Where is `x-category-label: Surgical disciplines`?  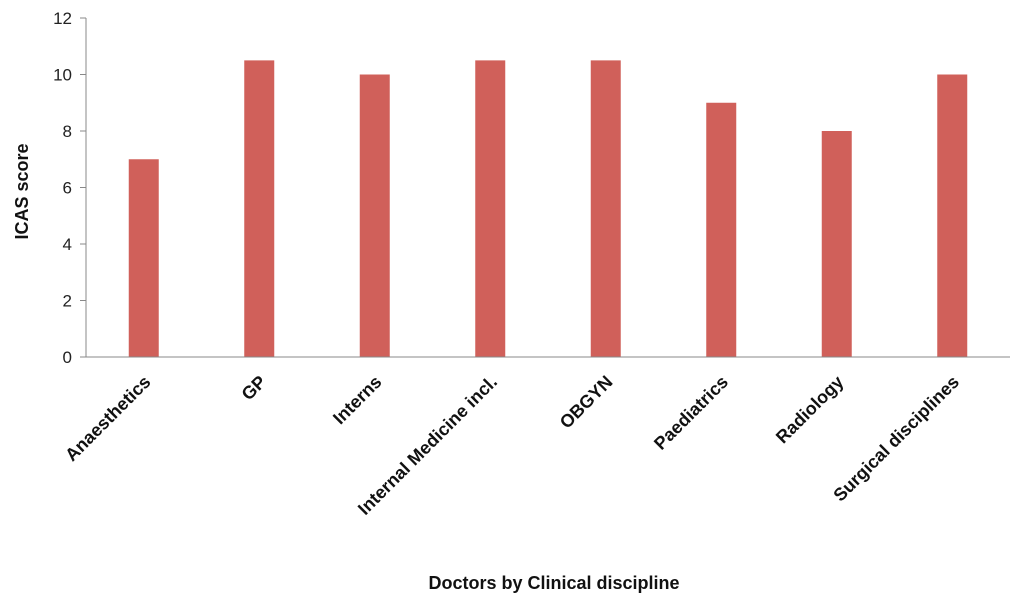 x-category-label: Surgical disciplines is located at coordinates (896, 439).